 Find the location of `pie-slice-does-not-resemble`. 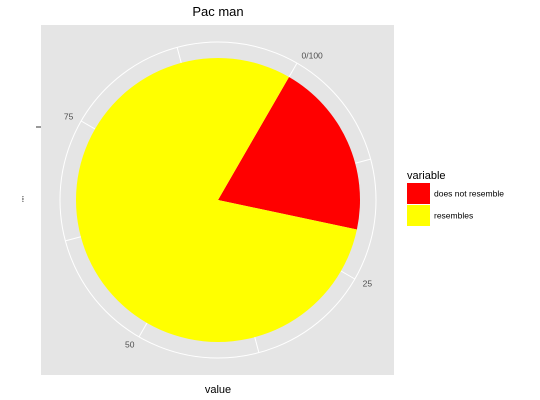

pie-slice-does-not-resemble is located at coordinates (289, 153).